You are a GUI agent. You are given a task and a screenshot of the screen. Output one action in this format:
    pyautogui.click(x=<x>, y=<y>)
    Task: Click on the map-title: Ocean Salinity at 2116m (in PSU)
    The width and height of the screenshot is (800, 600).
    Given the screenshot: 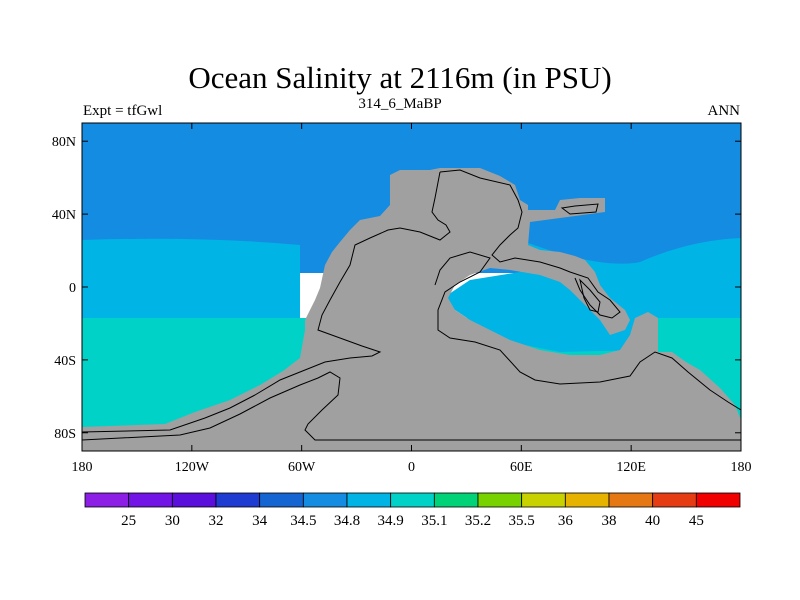 What is the action you would take?
    pyautogui.click(x=400, y=77)
    